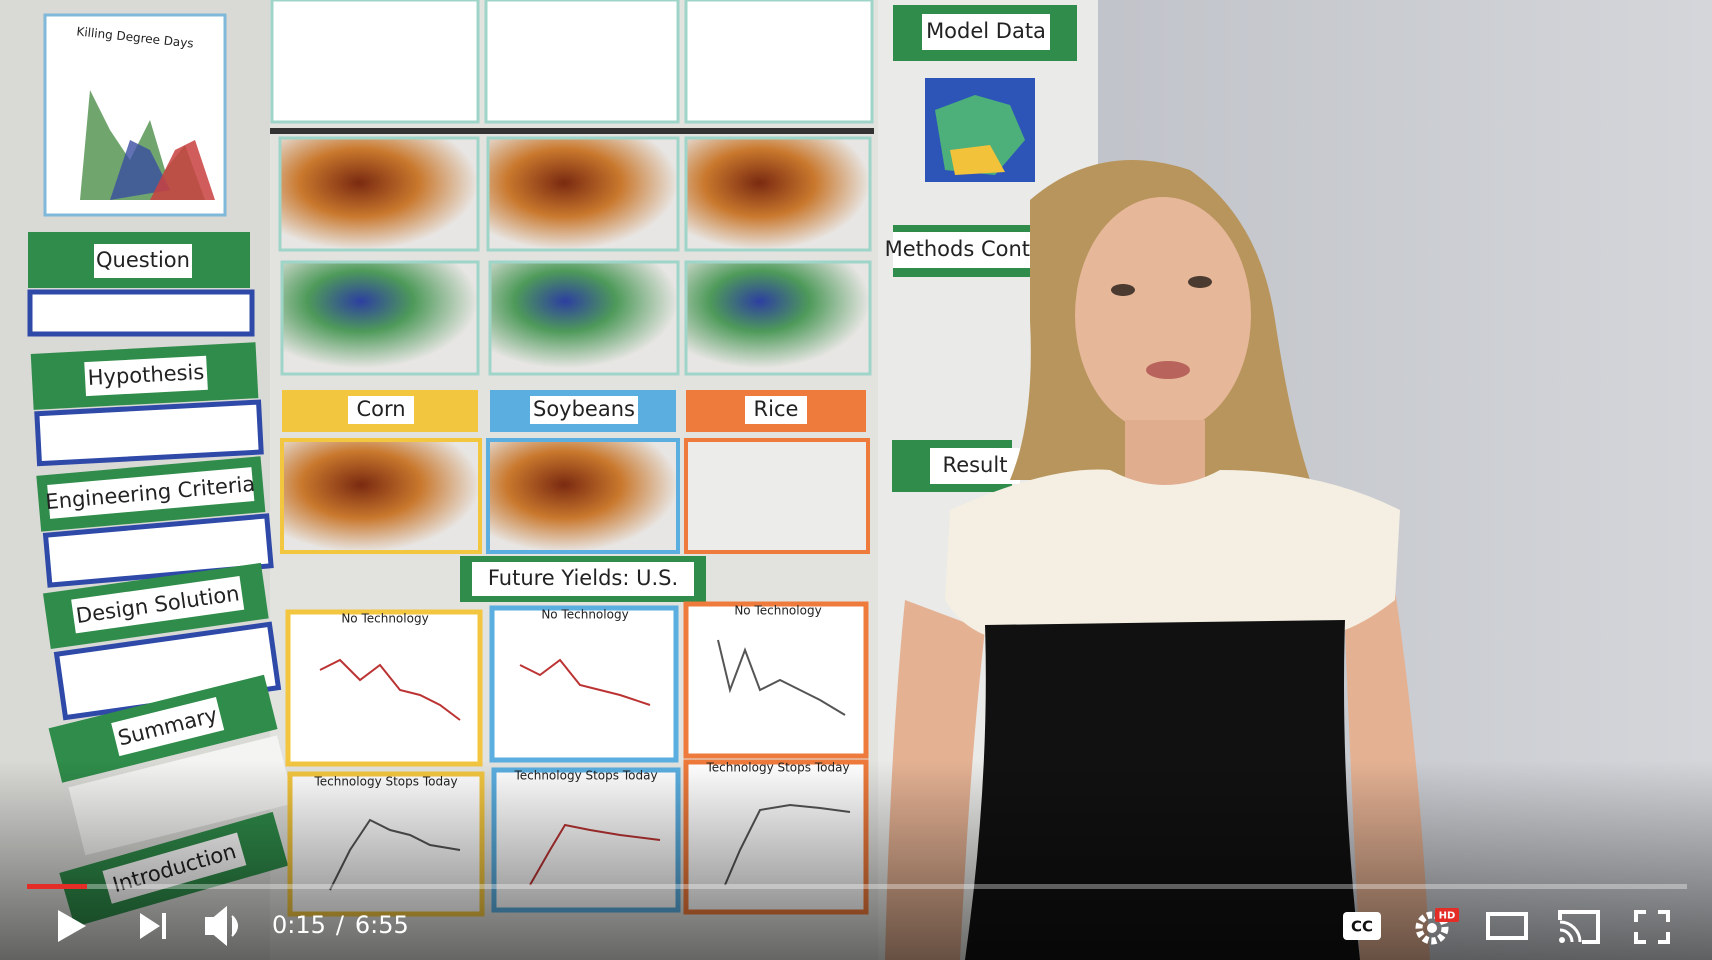 The width and height of the screenshot is (1712, 960). Describe the element at coordinates (153, 926) in the screenshot. I see `next-button` at that location.